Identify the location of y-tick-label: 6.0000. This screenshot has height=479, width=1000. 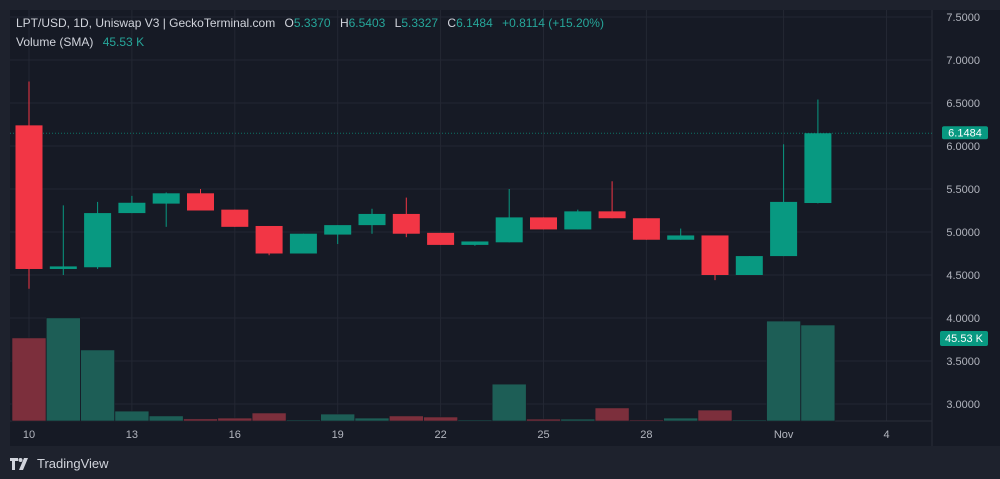
(963, 147).